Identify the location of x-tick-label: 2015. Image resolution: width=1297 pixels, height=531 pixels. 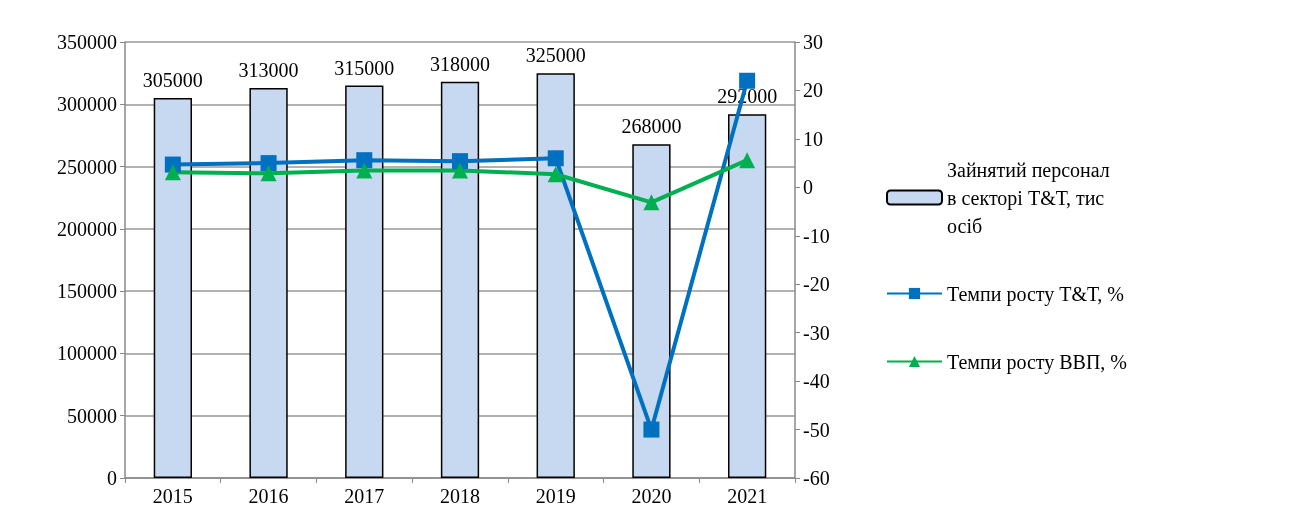
(172, 496).